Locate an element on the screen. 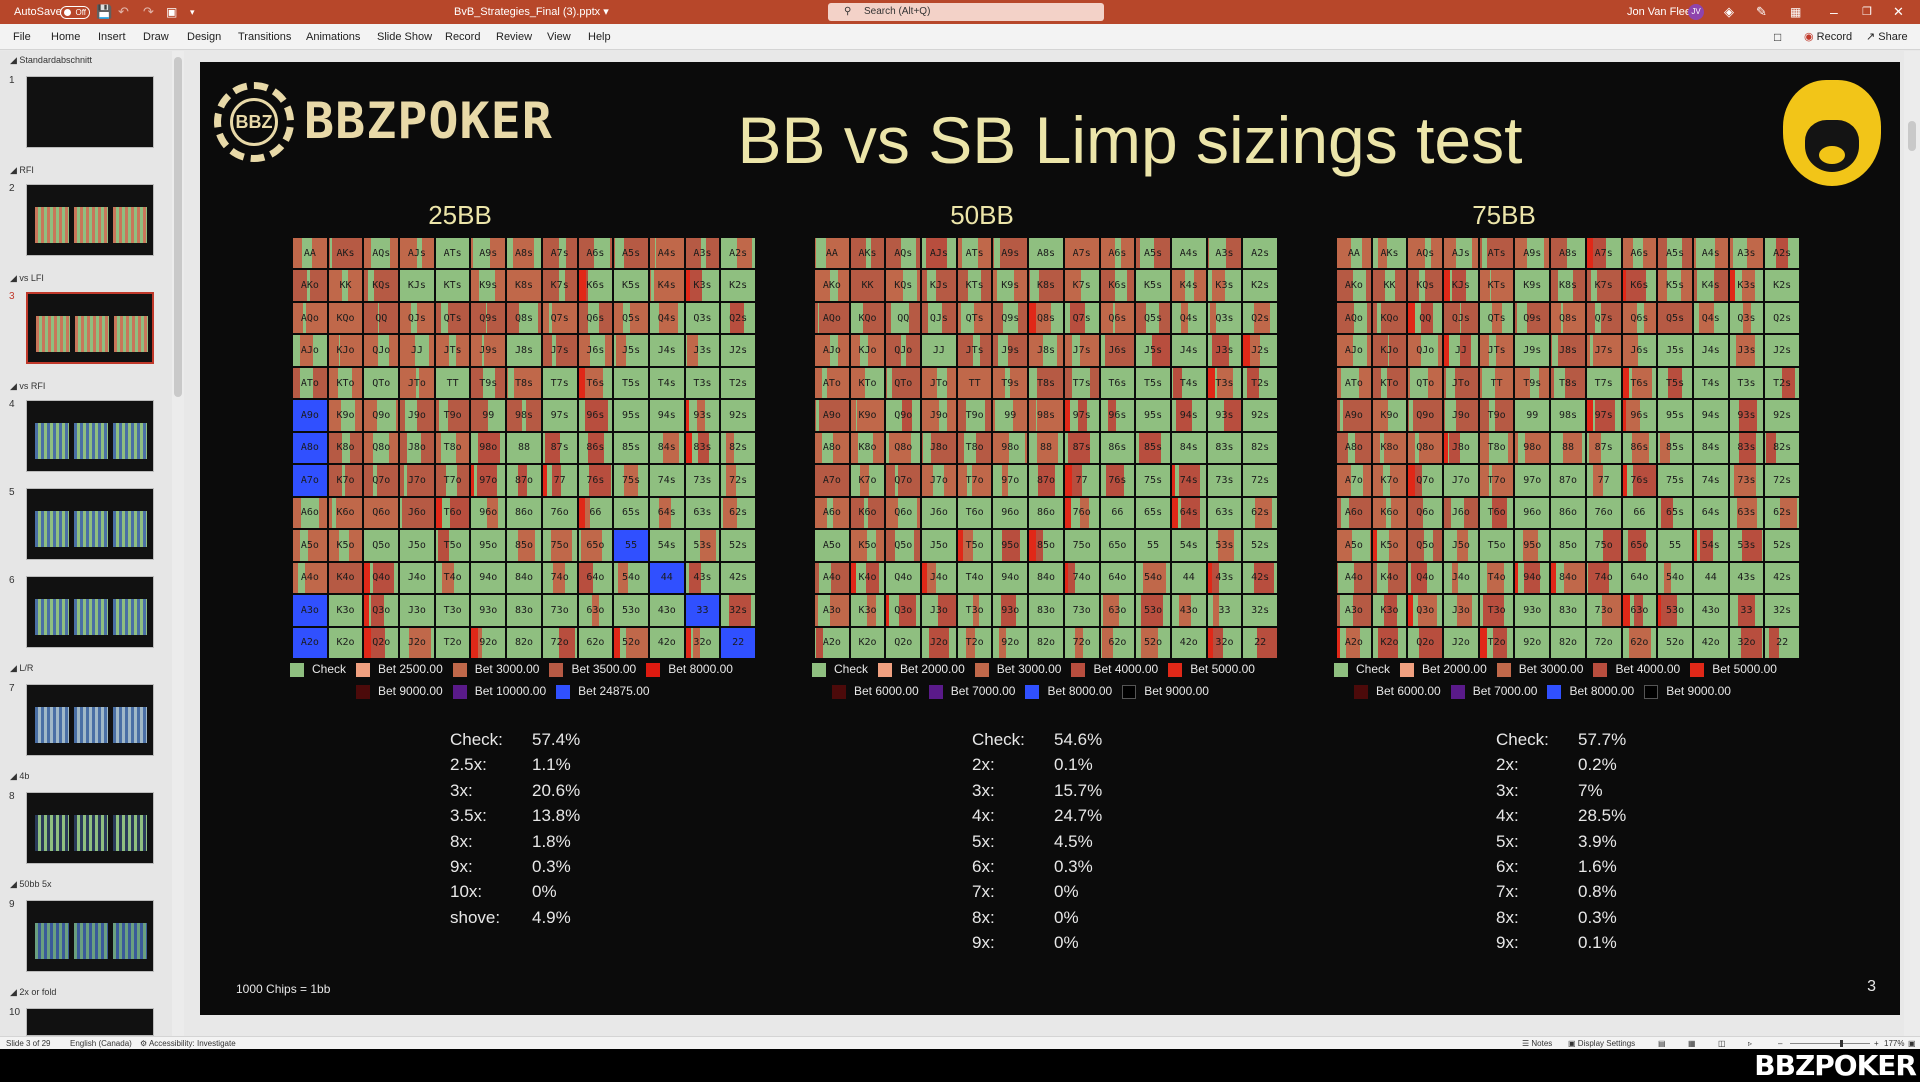 The image size is (1920, 1082). tab-draw: Draw is located at coordinates (156, 37).